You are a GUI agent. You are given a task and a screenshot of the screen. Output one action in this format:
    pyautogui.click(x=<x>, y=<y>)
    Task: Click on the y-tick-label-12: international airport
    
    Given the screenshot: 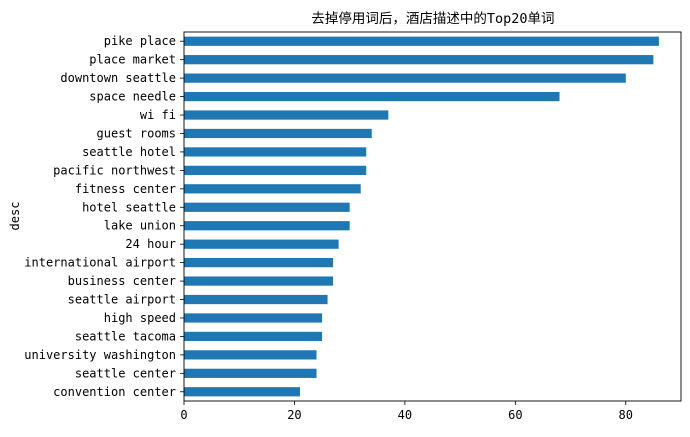 What is the action you would take?
    pyautogui.click(x=100, y=263)
    